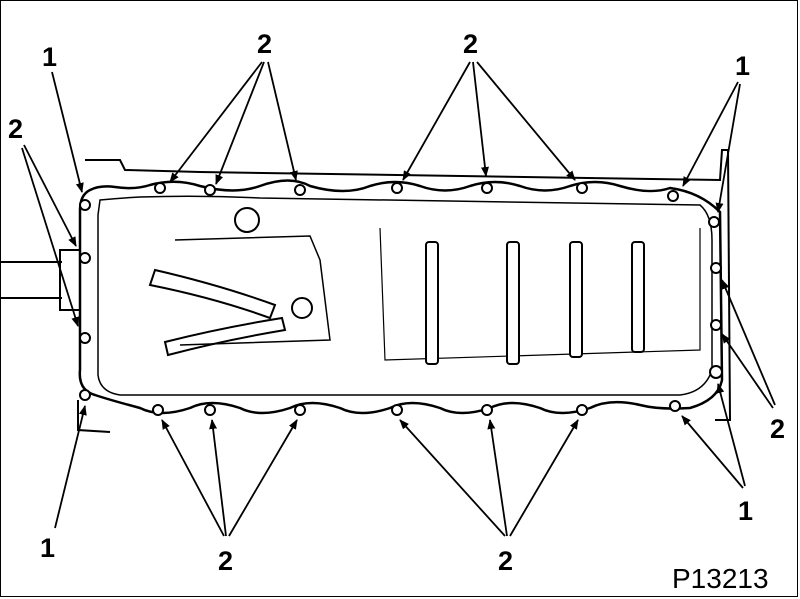 This screenshot has height=599, width=800. Describe the element at coordinates (497, 478) in the screenshot. I see `leader-2-bottom-b2` at that location.